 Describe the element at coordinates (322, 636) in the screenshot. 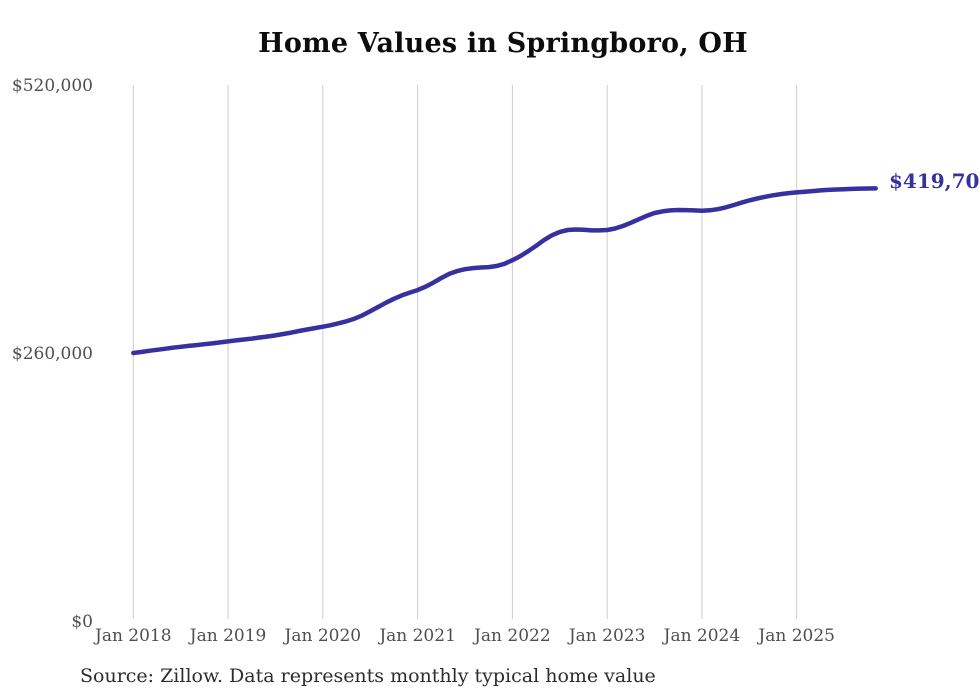

I see `x-tick-label: Jan 2020` at that location.